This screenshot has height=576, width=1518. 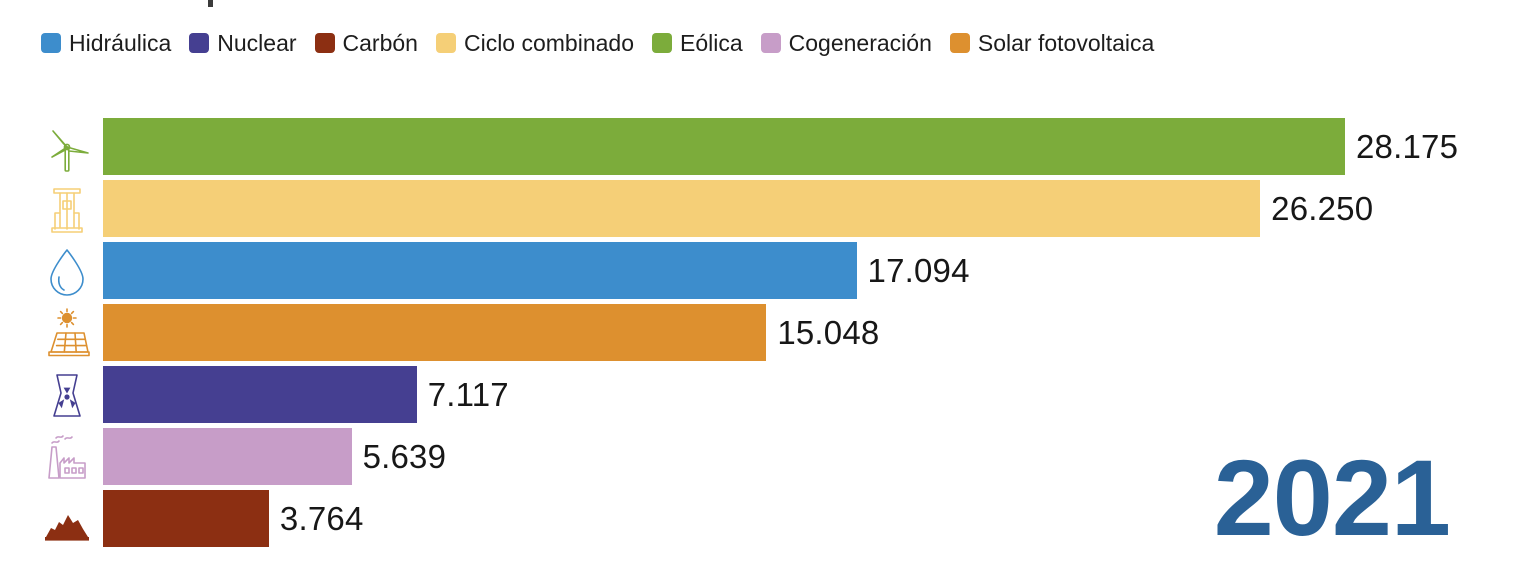 What do you see at coordinates (759, 394) in the screenshot?
I see `bar-row: 7.117` at bounding box center [759, 394].